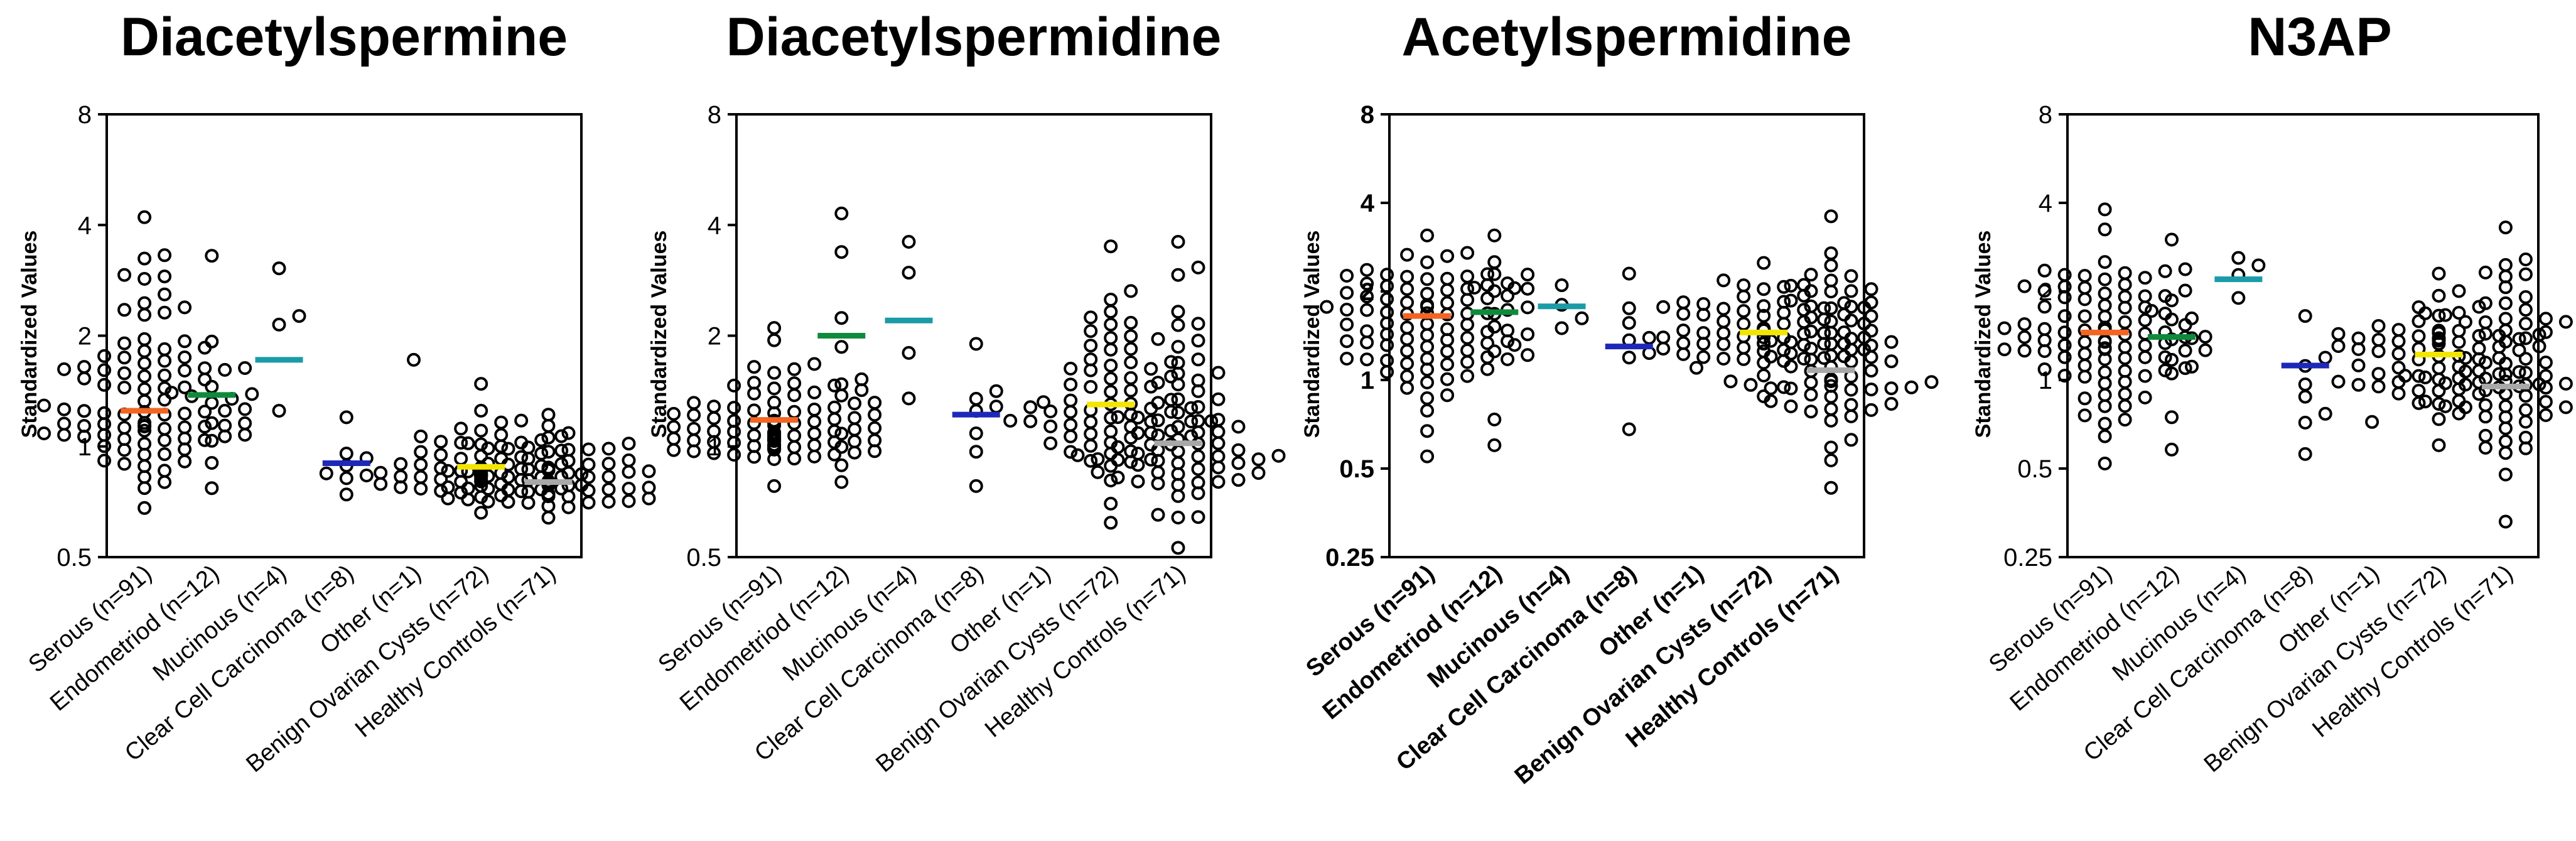 This screenshot has height=841, width=2576. Describe the element at coordinates (1368, 204) in the screenshot. I see `y-tick-label: 4` at that location.